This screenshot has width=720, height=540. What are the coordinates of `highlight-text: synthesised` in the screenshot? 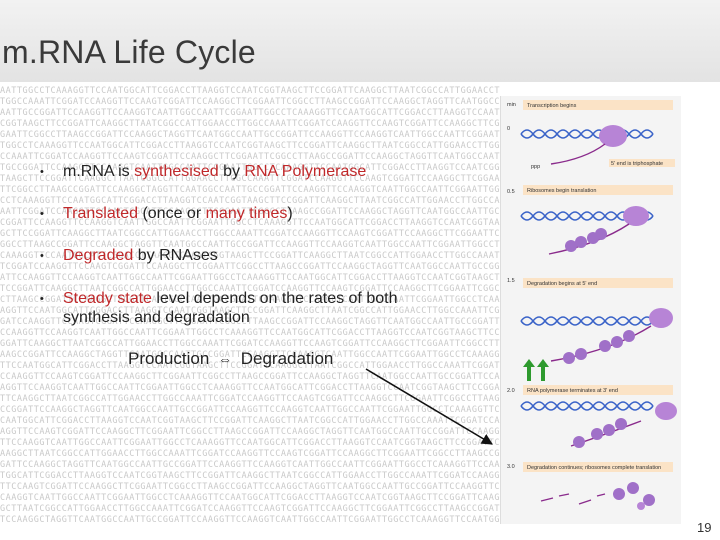 It's located at (176, 171).